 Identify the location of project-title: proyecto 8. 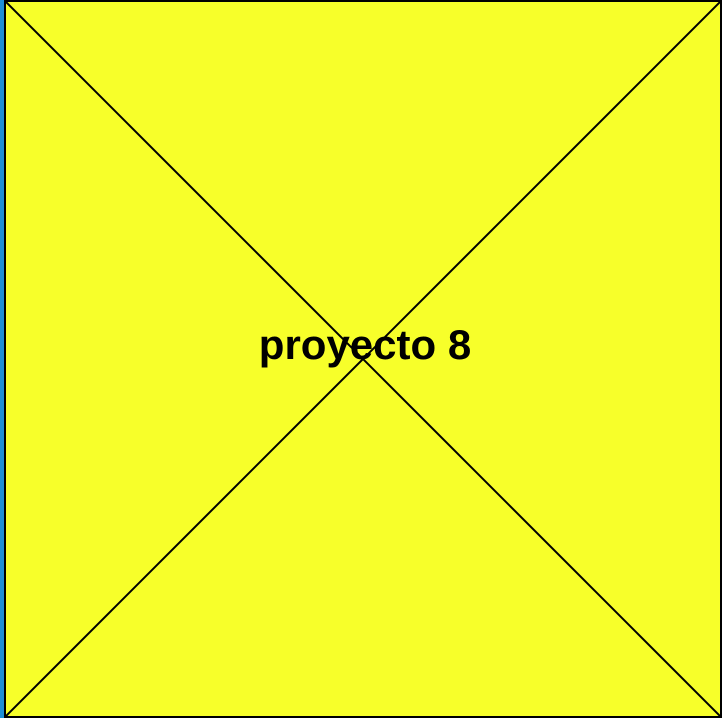
(365, 344).